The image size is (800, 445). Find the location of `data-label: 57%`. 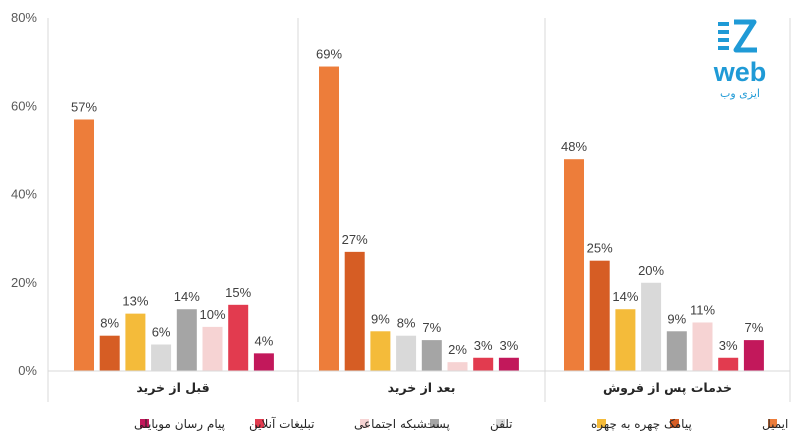

data-label: 57% is located at coordinates (84, 106).